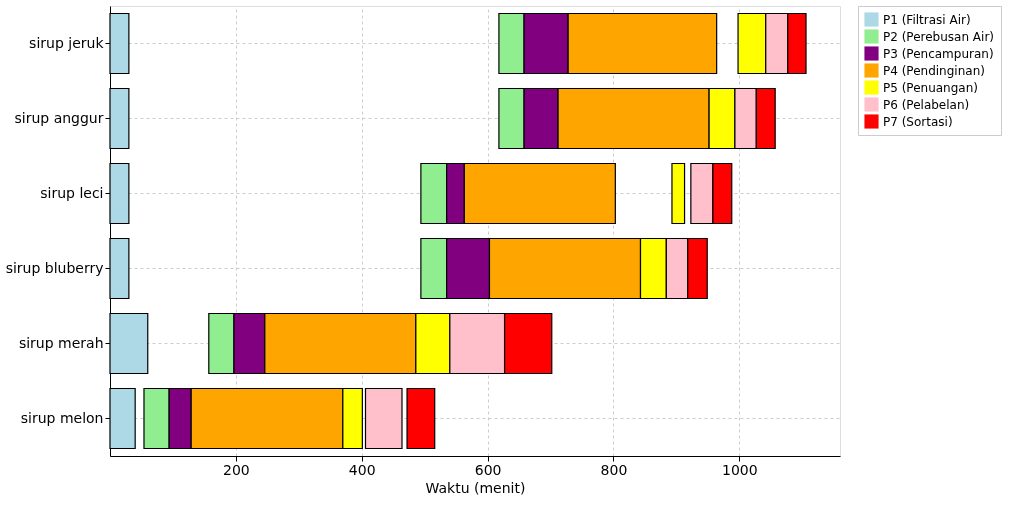 The width and height of the screenshot is (1036, 515). What do you see at coordinates (939, 36) in the screenshot?
I see `legend-label: P2 (Perebusan Air)` at bounding box center [939, 36].